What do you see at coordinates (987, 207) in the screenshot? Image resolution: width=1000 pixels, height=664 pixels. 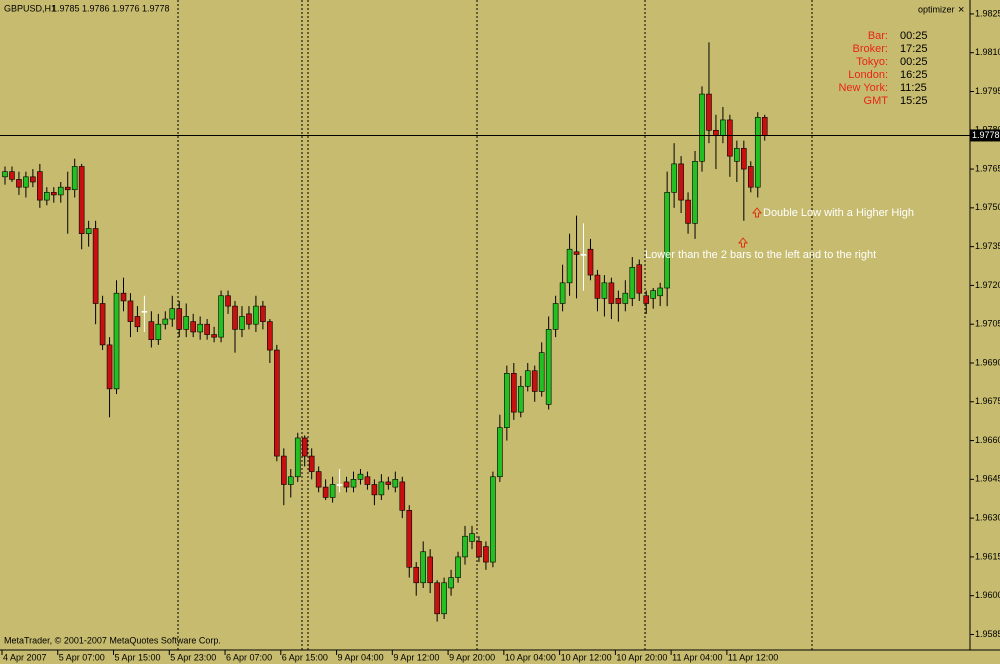 I see `y-tick-label: 1.9750` at bounding box center [987, 207].